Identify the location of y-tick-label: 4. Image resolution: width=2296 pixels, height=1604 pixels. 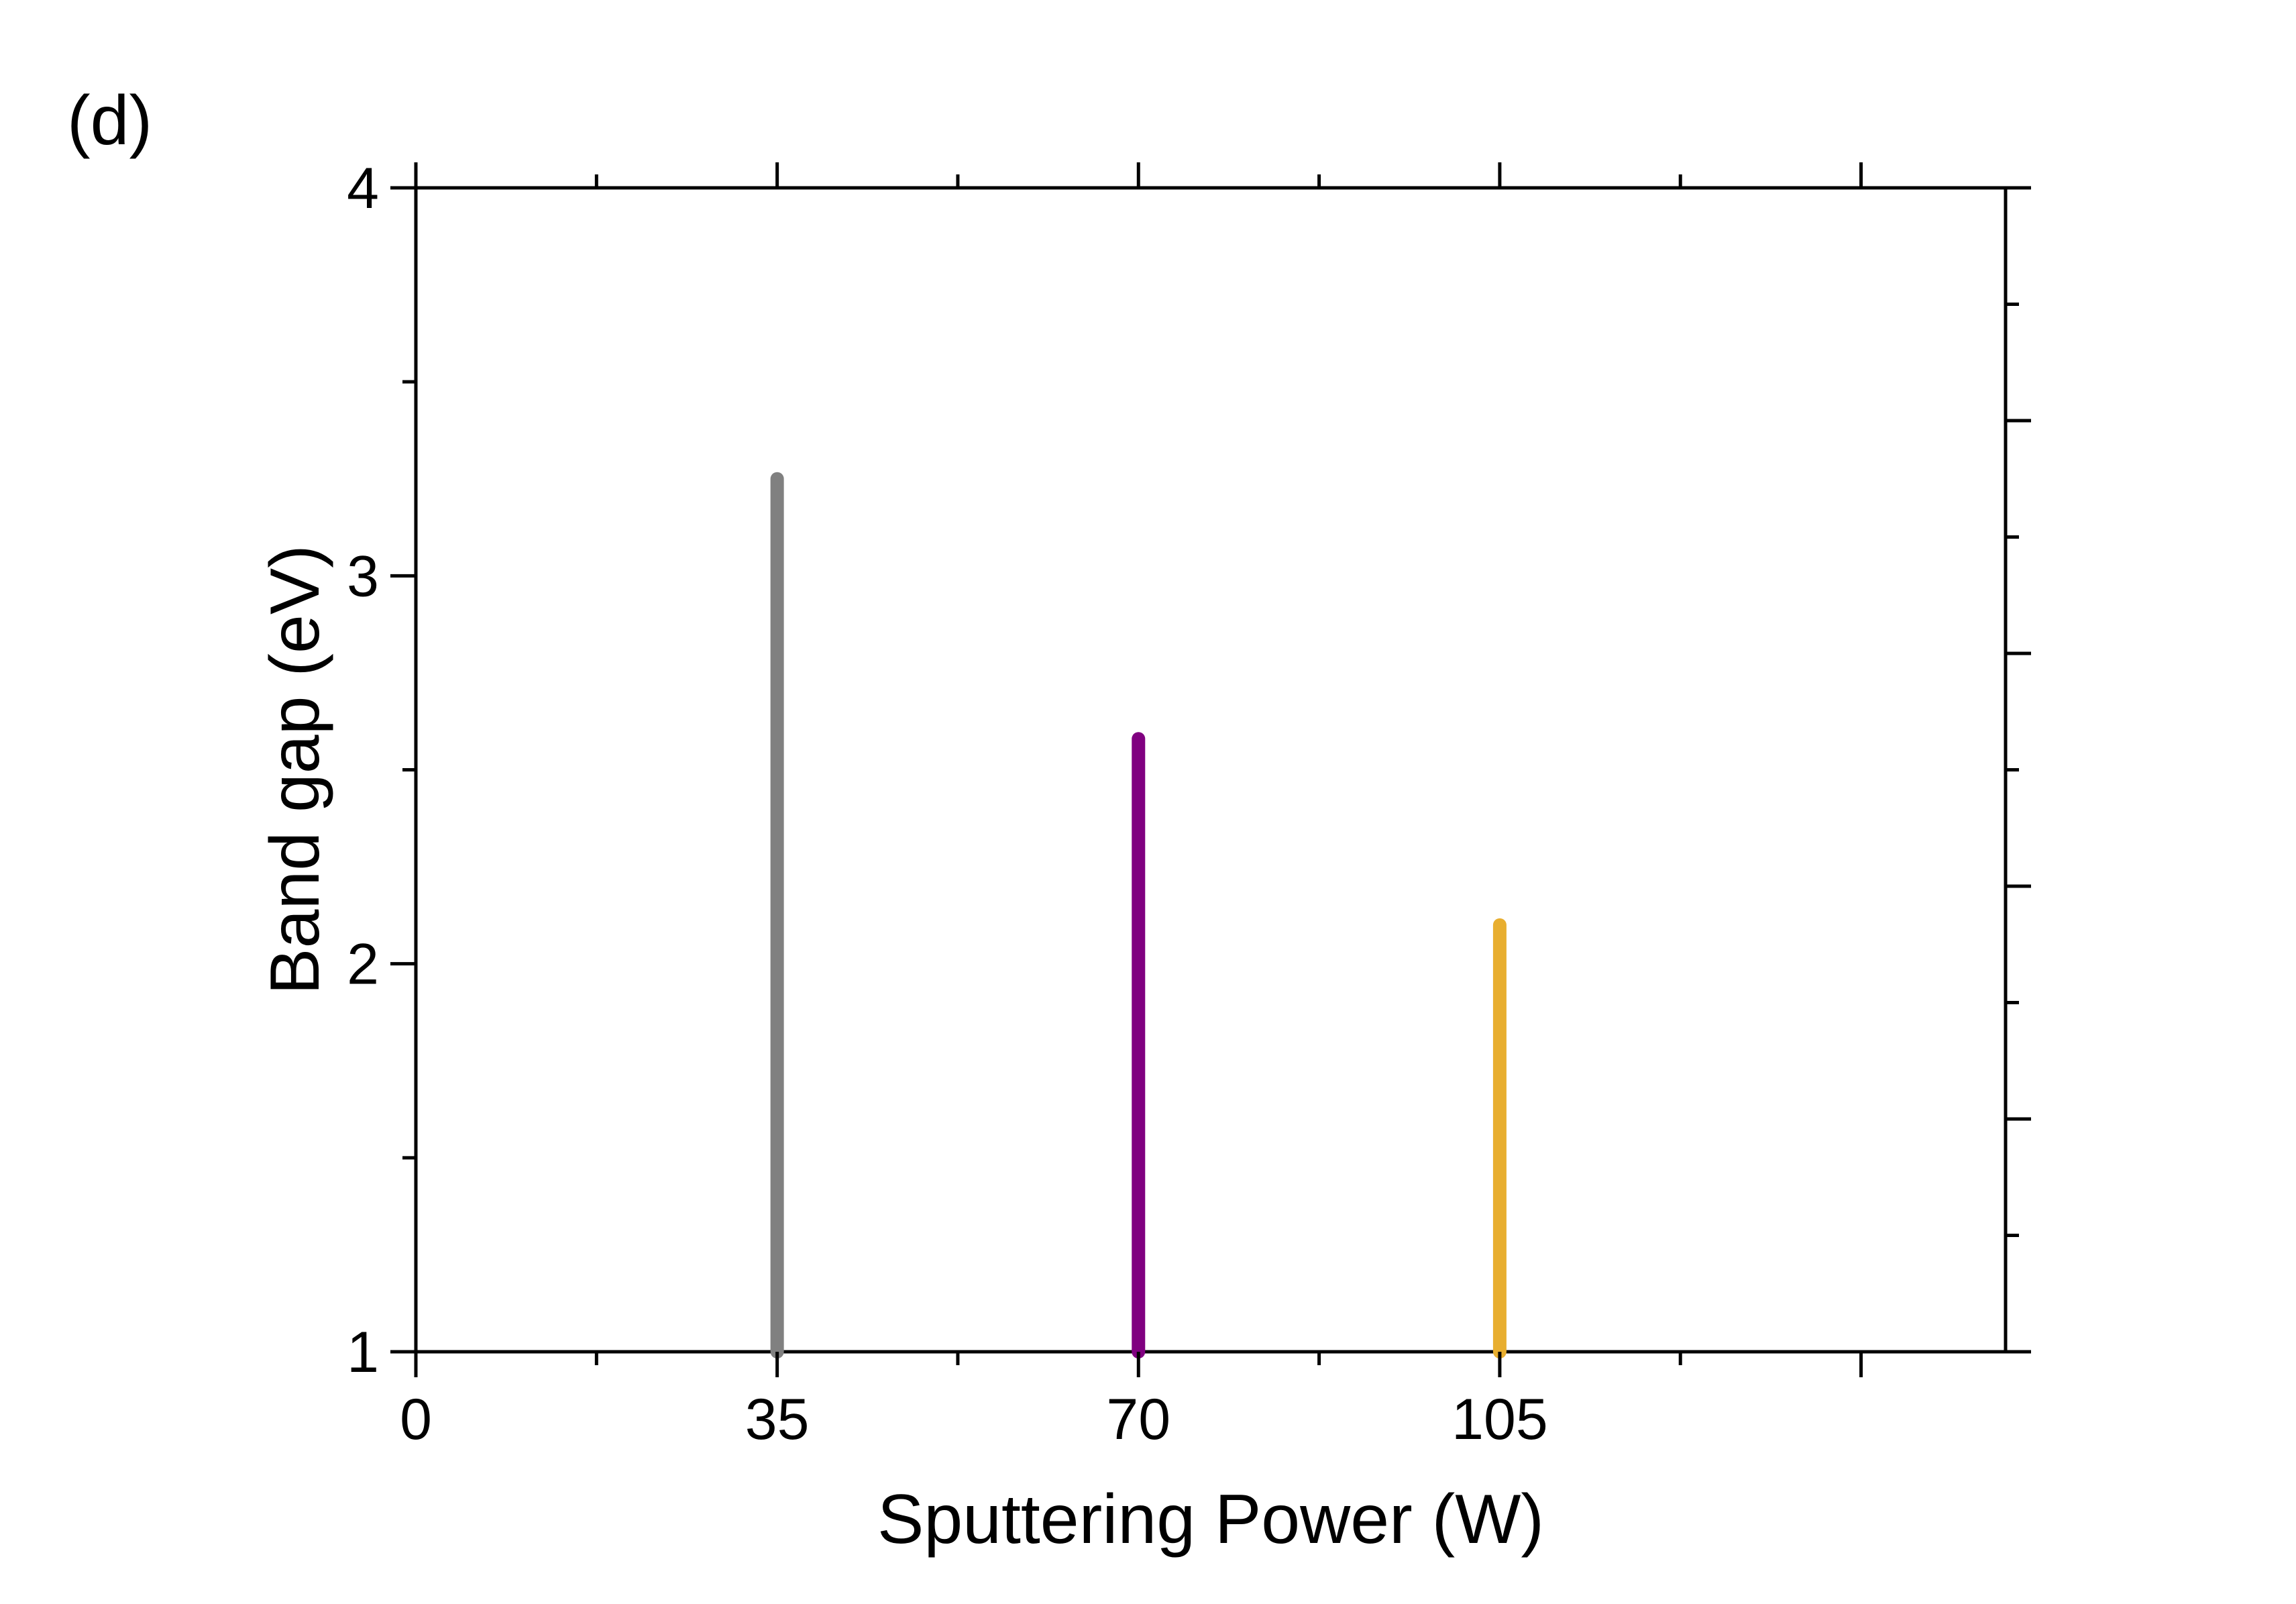
(363, 188).